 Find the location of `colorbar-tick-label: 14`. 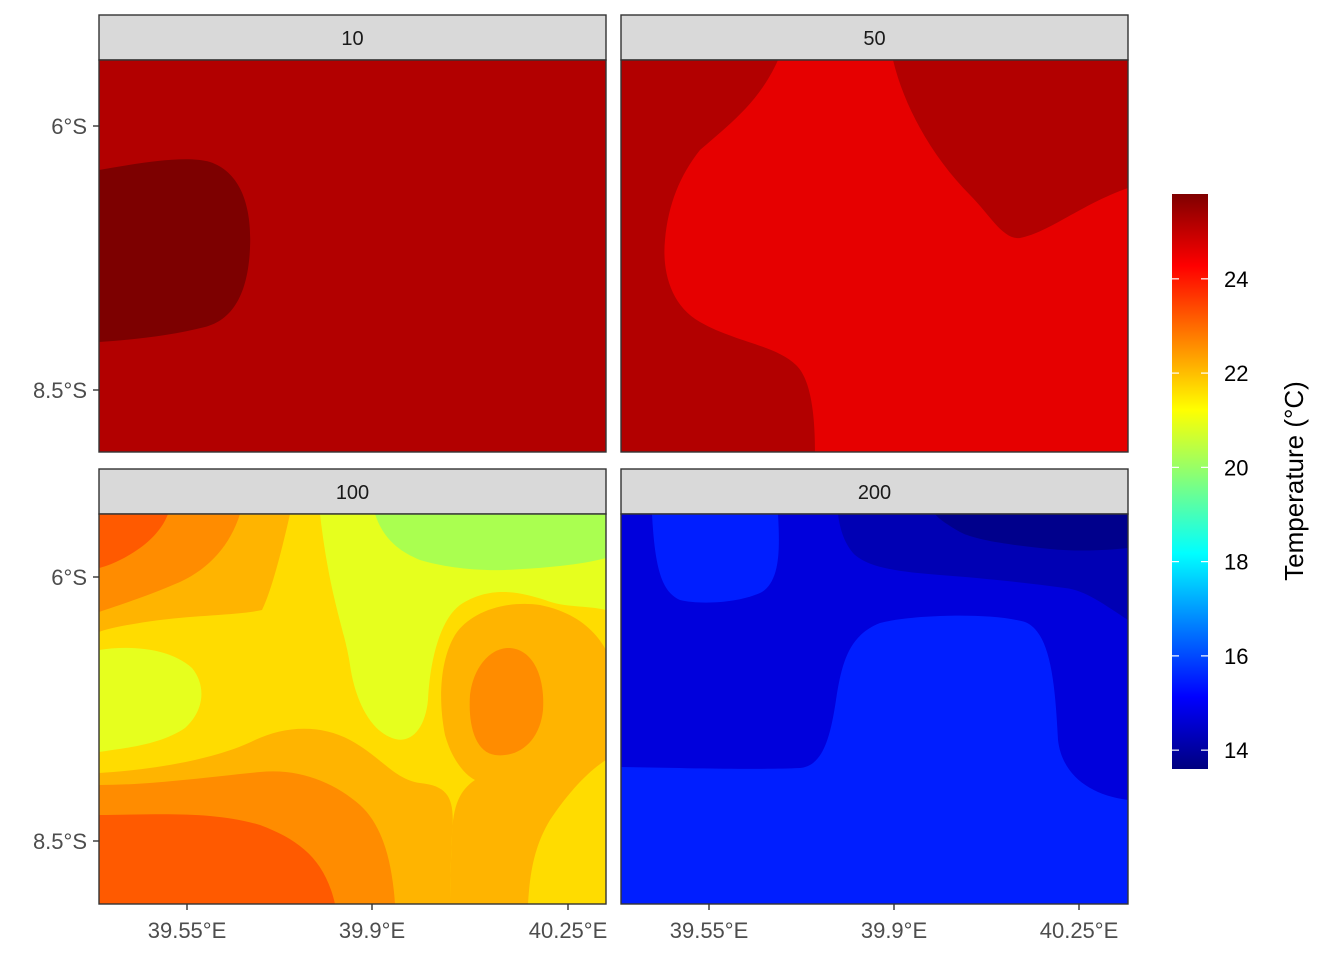

colorbar-tick-label: 14 is located at coordinates (1236, 750).